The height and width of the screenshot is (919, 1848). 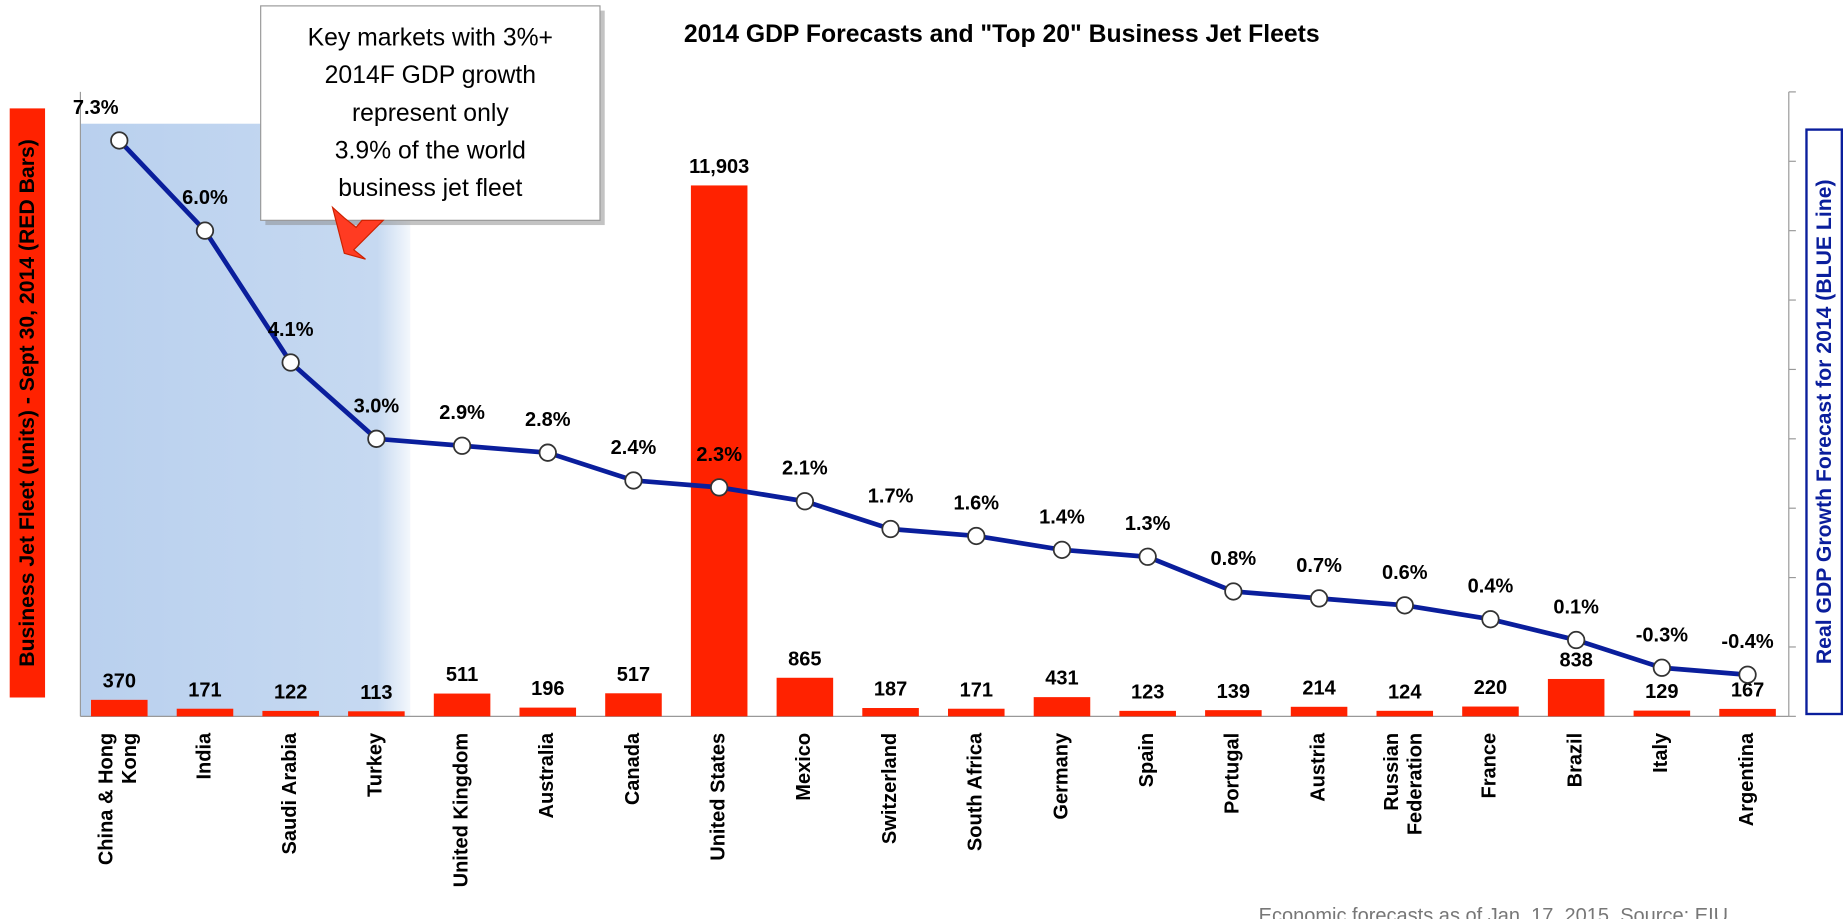 I want to click on bar-value-label: 122, so click(x=290, y=693).